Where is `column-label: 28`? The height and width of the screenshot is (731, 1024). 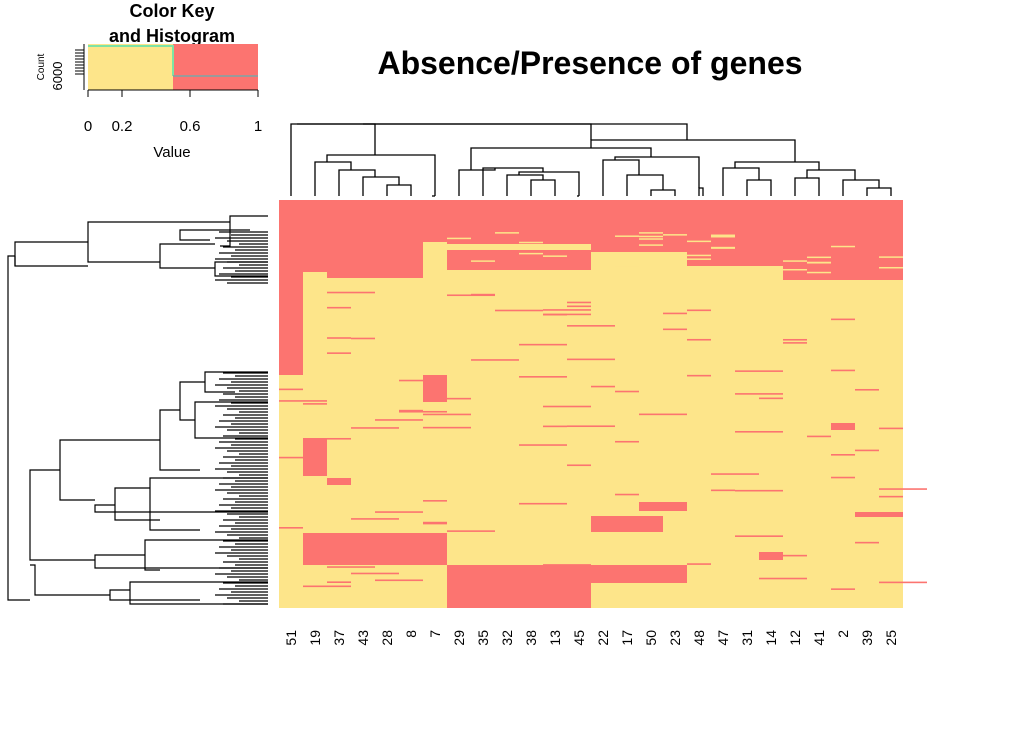 column-label: 28 is located at coordinates (387, 638).